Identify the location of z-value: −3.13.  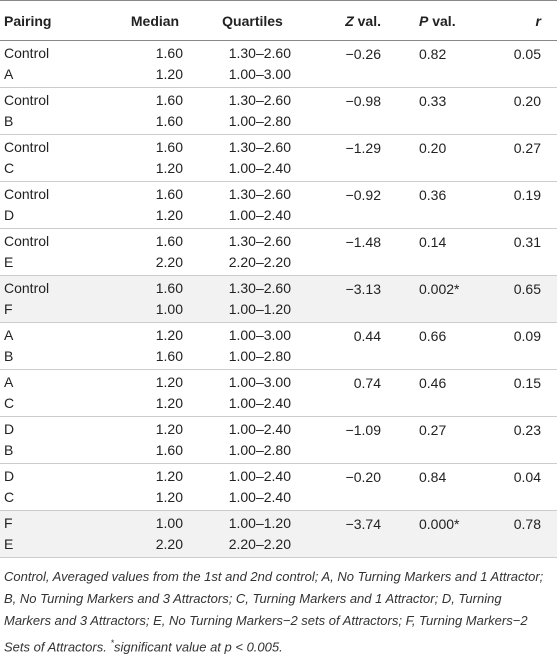
(363, 289).